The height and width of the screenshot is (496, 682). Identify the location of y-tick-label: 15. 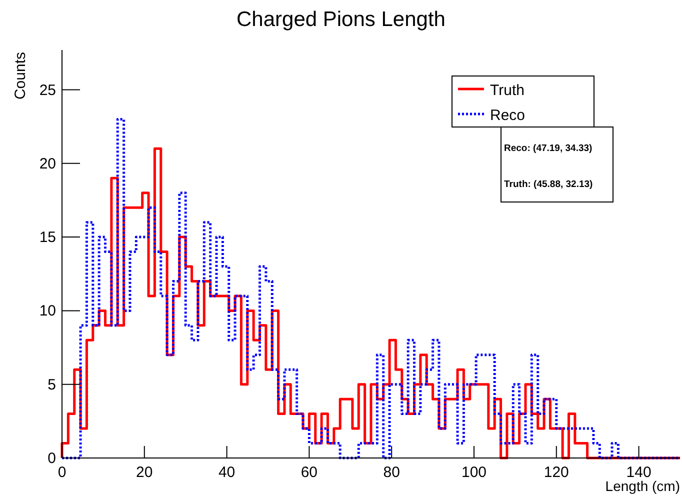
(47, 237).